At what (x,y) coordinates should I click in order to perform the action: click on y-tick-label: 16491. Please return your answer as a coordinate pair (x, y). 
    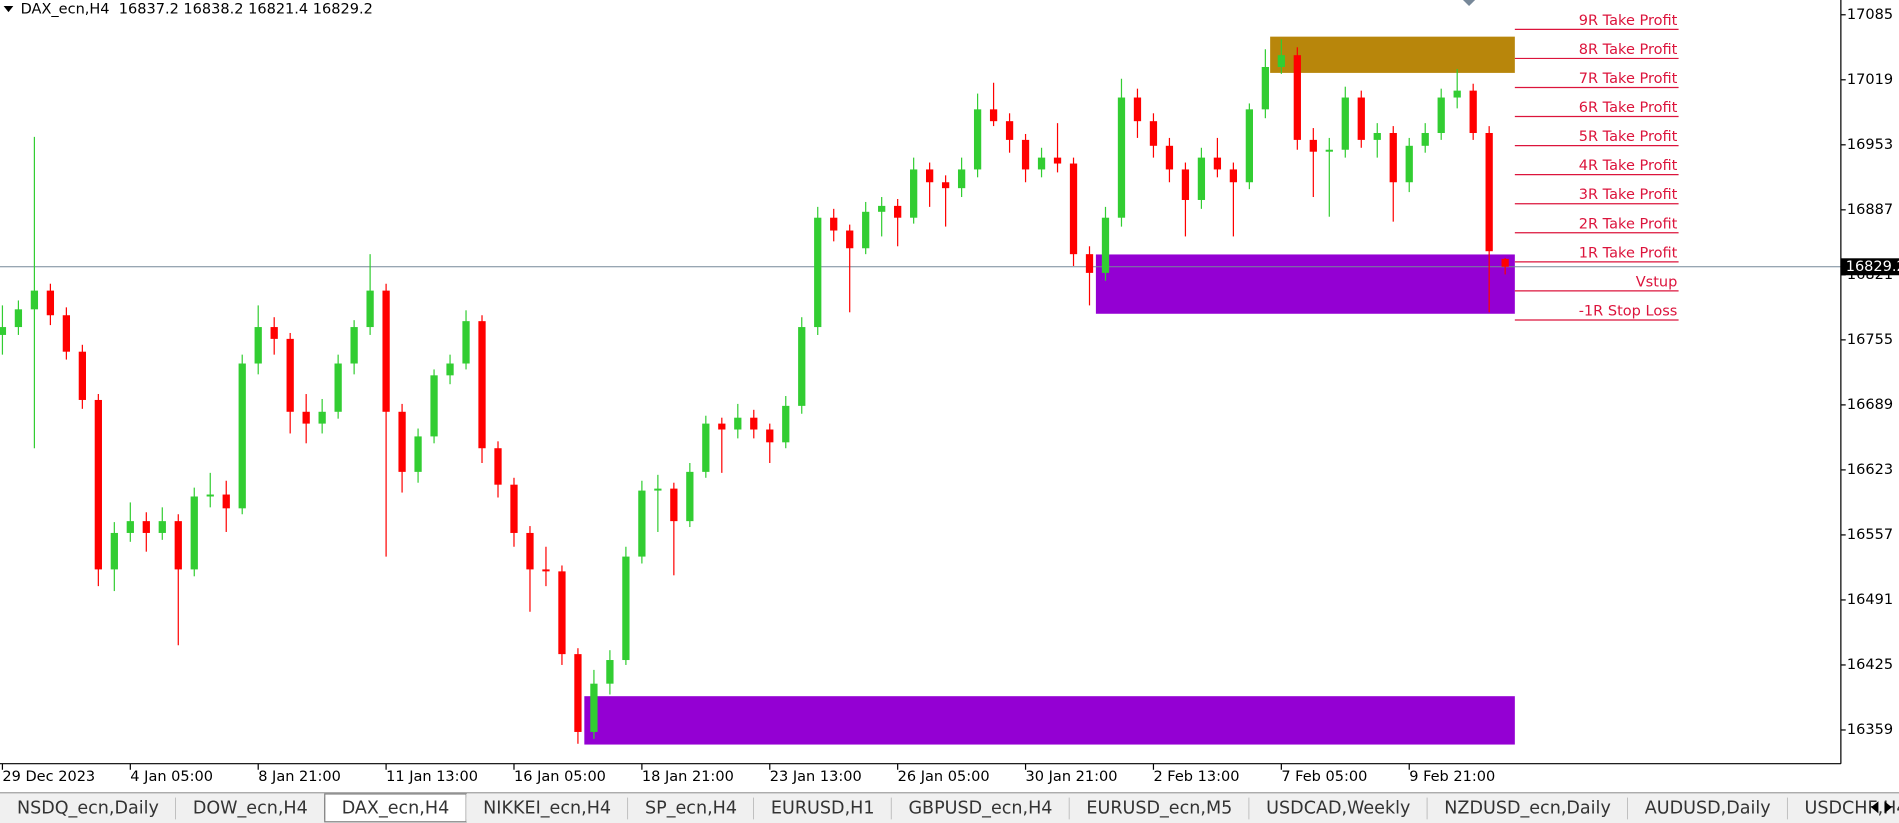
    Looking at the image, I should click on (1870, 600).